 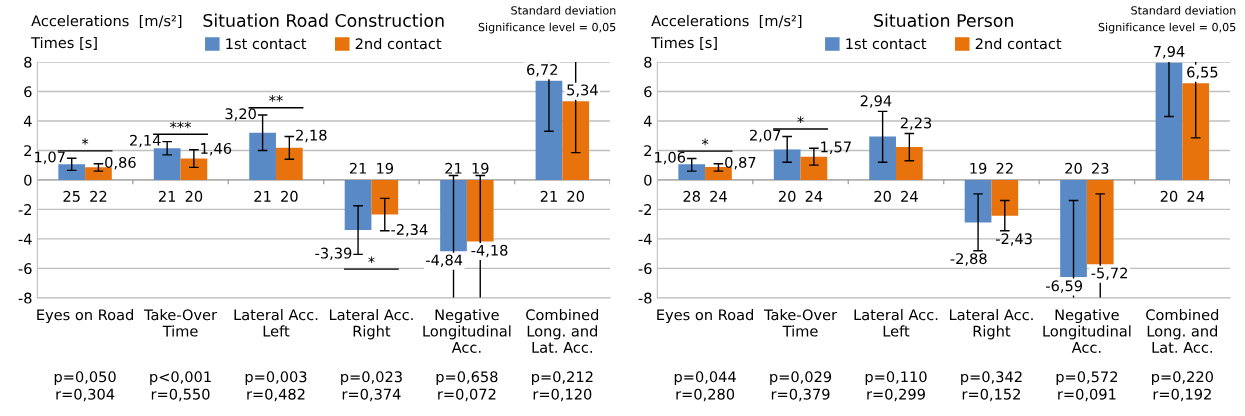 What do you see at coordinates (645, 239) in the screenshot?
I see `y-tick-label: -4` at bounding box center [645, 239].